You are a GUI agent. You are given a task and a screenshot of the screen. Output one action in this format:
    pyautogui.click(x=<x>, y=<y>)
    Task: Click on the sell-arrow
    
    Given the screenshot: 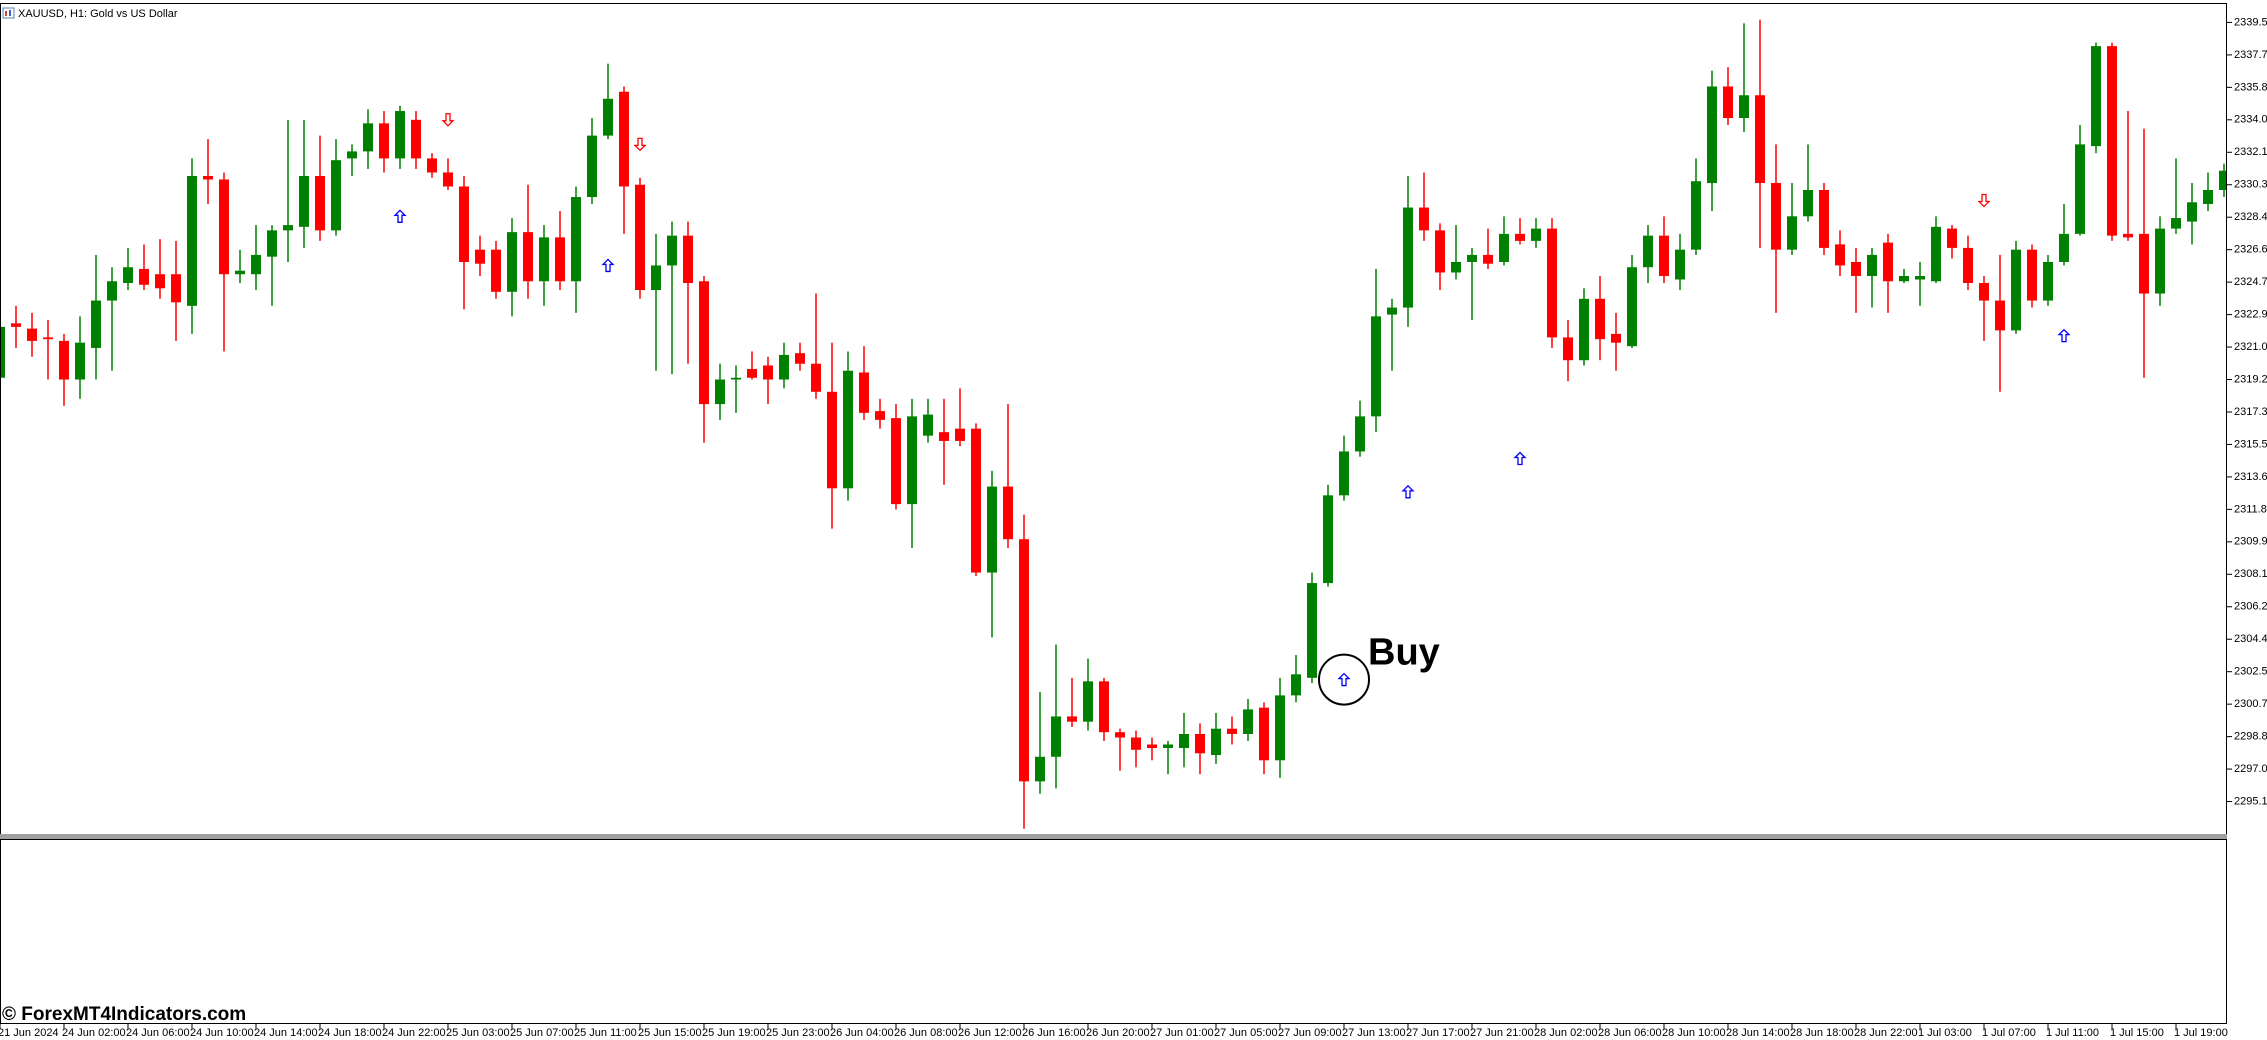 What is the action you would take?
    pyautogui.click(x=448, y=120)
    